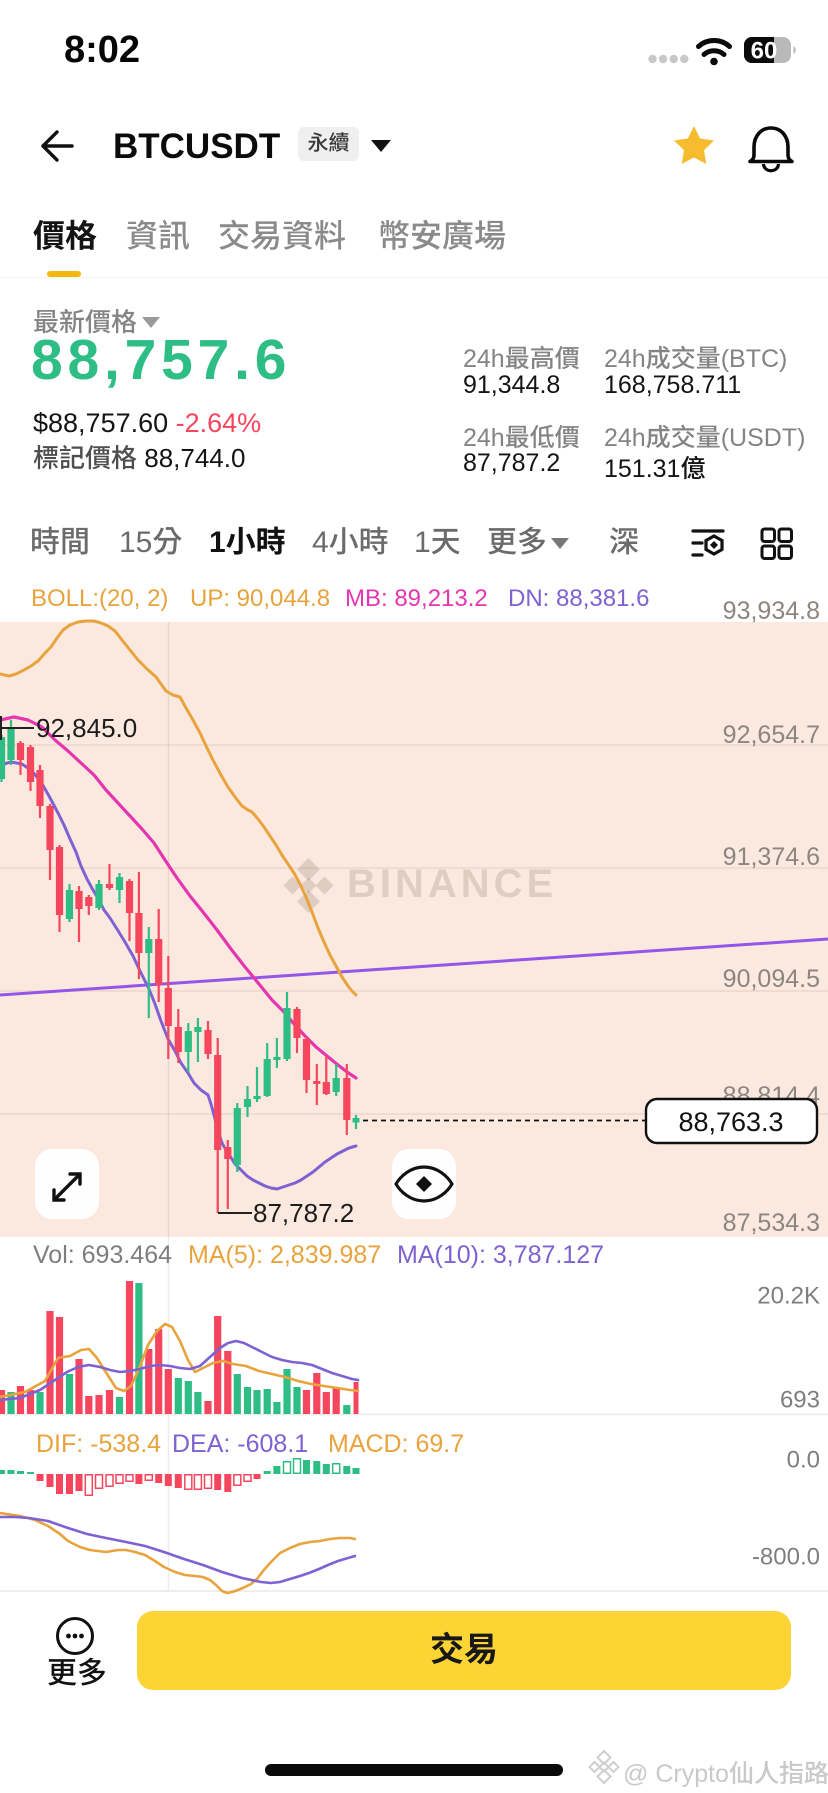  I want to click on svg-text: 92,845.0, so click(86, 728).